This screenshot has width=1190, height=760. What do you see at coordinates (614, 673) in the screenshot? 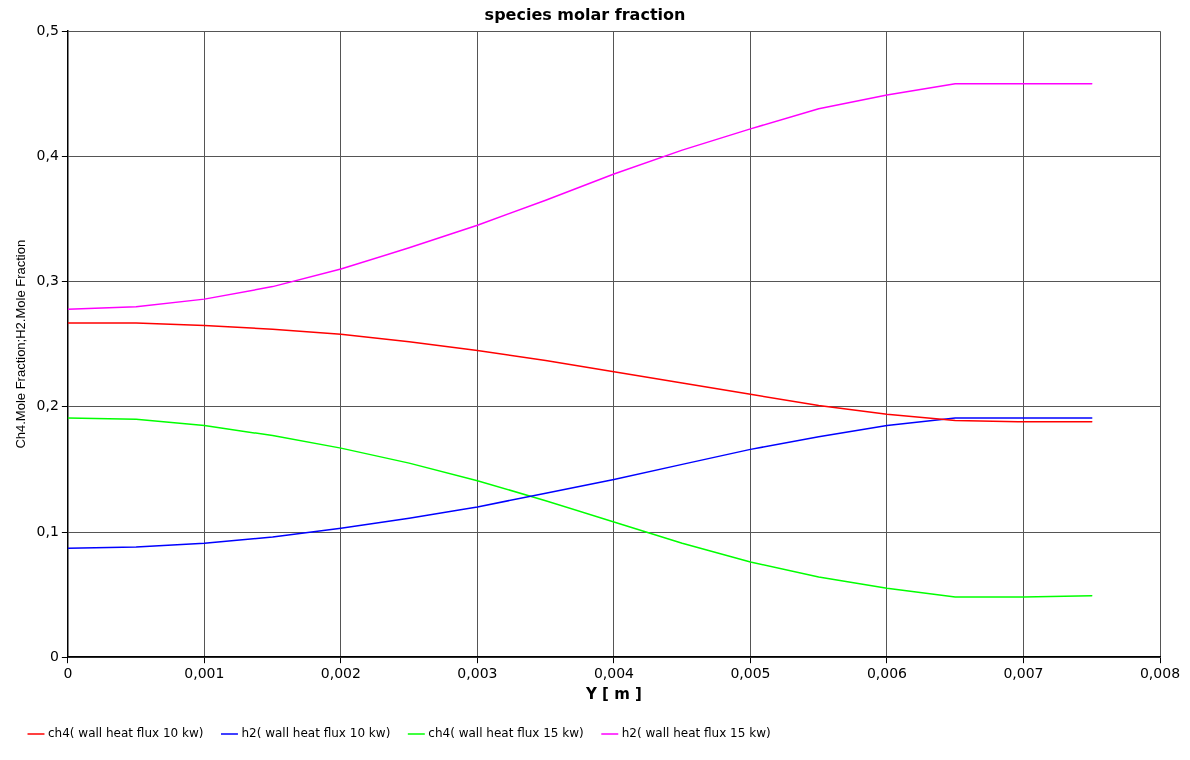
I see `x-tick-label: 0,004` at bounding box center [614, 673].